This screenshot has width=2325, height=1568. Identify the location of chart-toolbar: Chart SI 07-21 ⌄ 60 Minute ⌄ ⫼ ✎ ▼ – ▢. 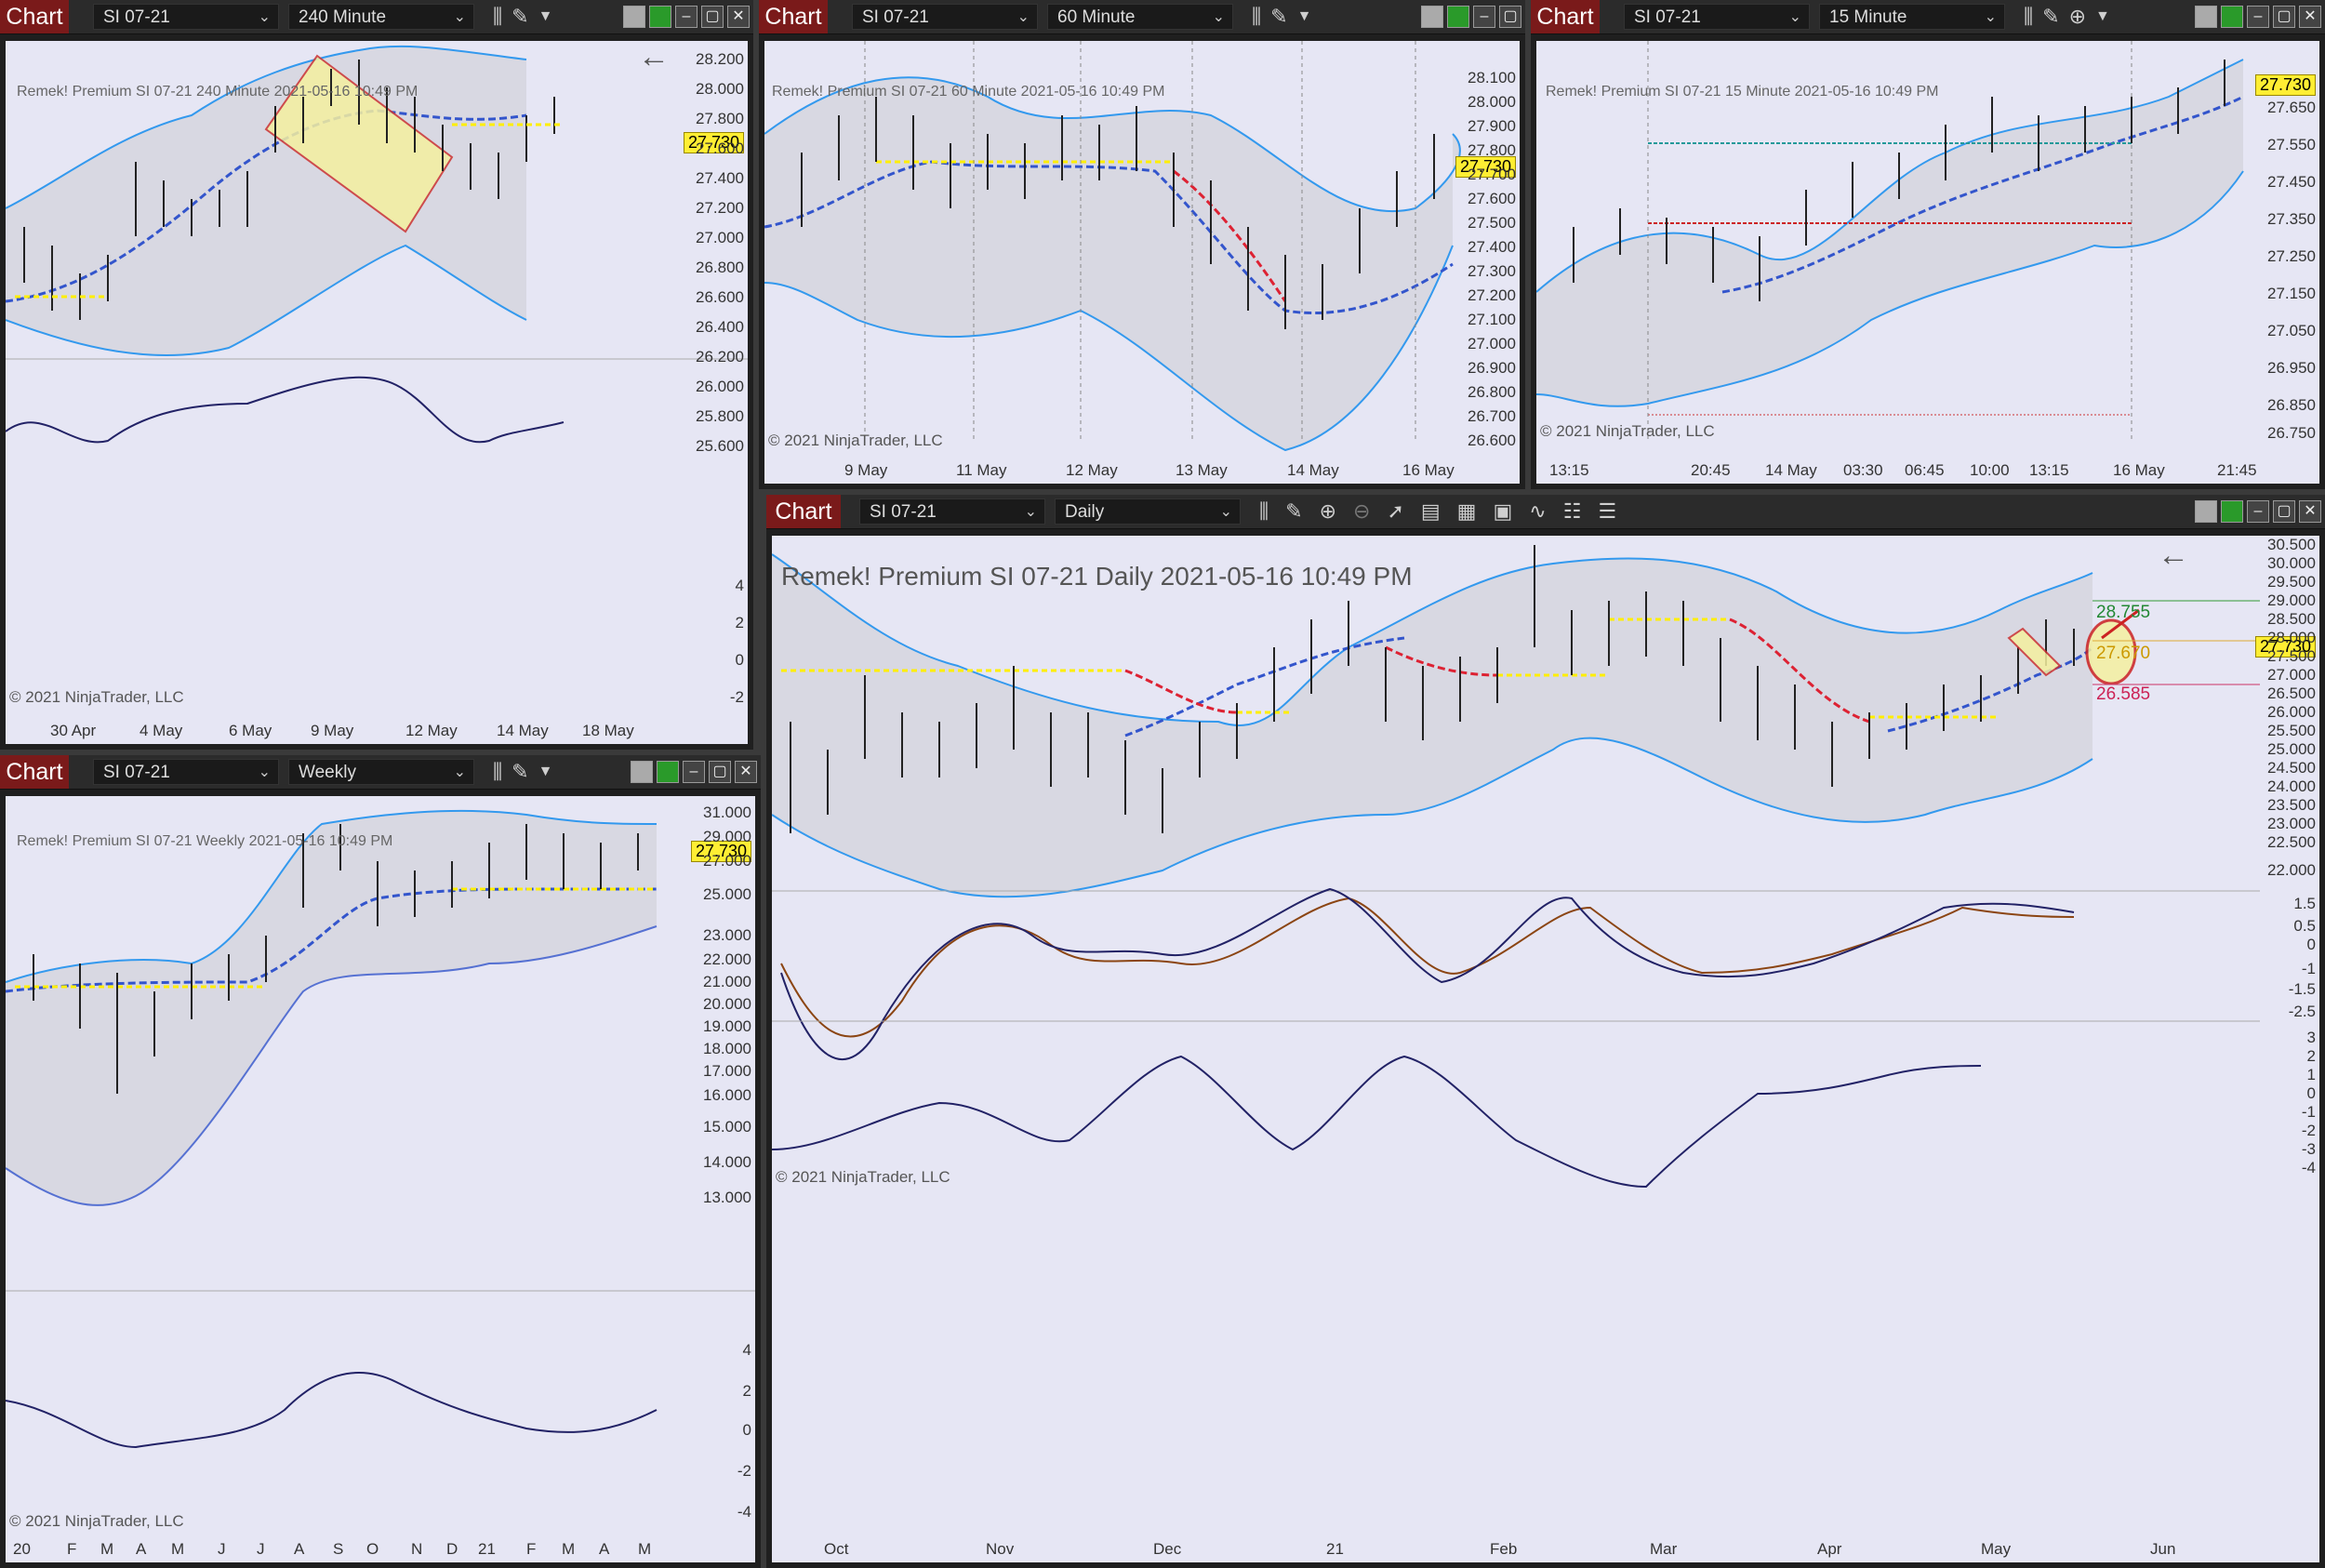
(1142, 17).